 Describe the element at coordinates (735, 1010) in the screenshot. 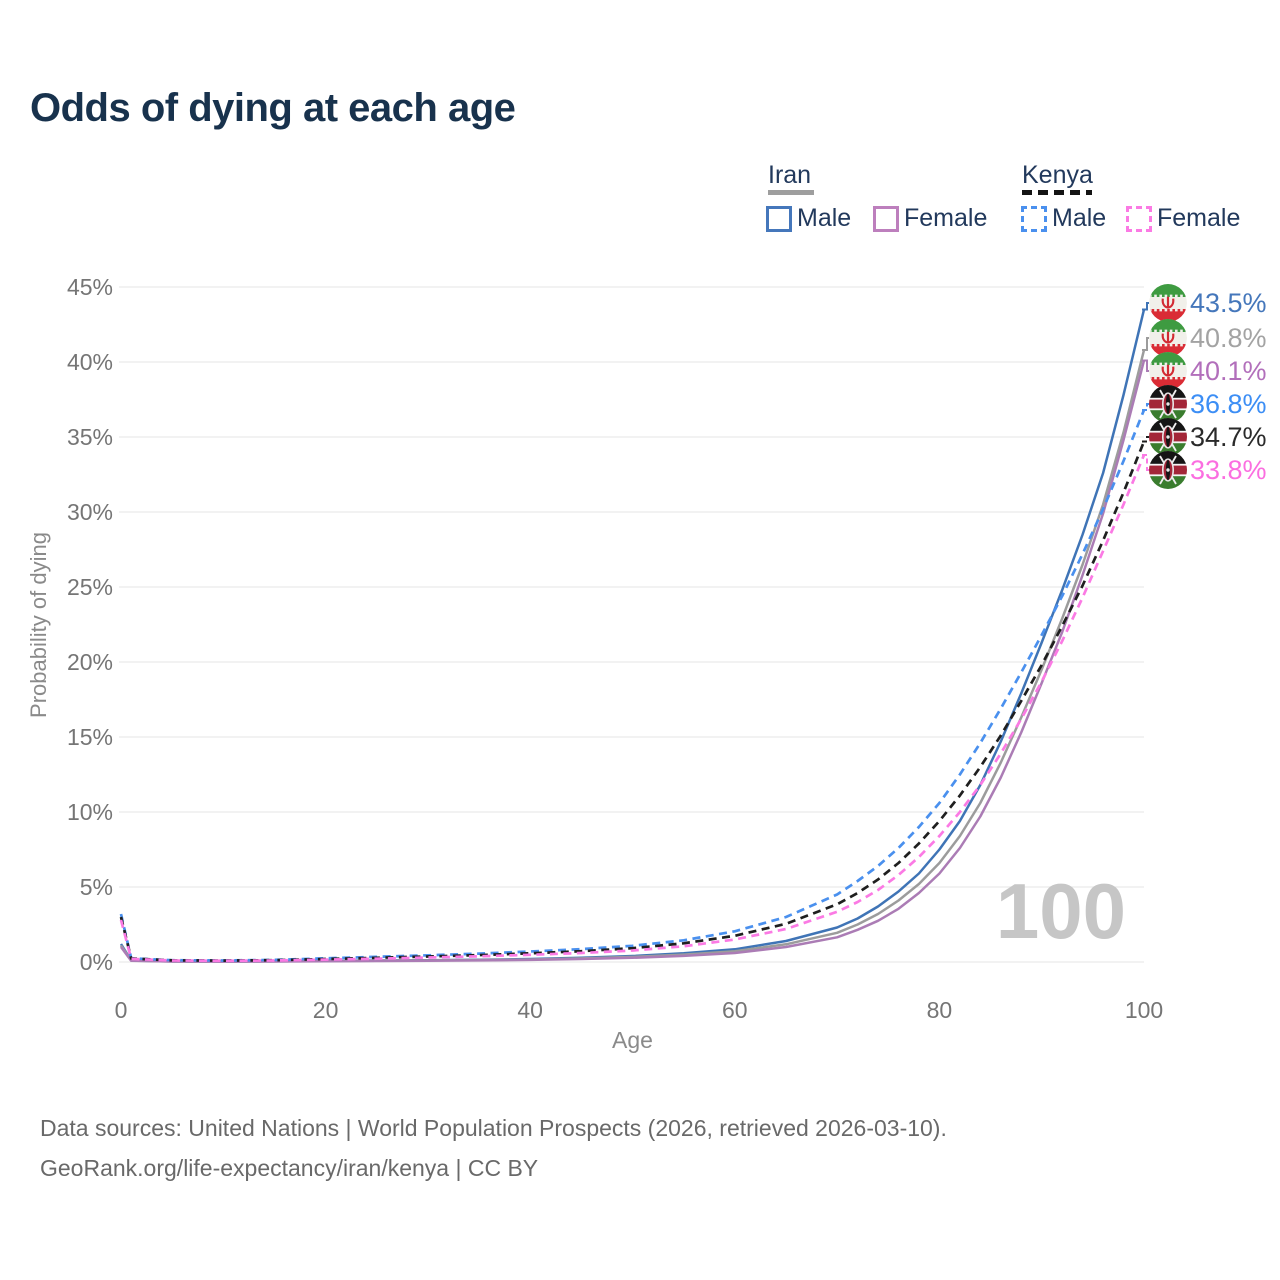

I see `x-tick-label: 60` at that location.